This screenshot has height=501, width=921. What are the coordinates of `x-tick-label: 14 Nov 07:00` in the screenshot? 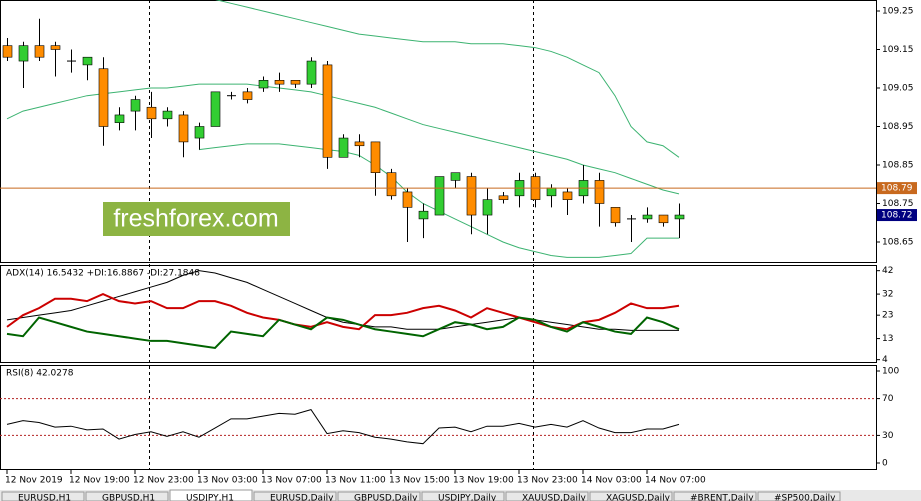 It's located at (675, 481).